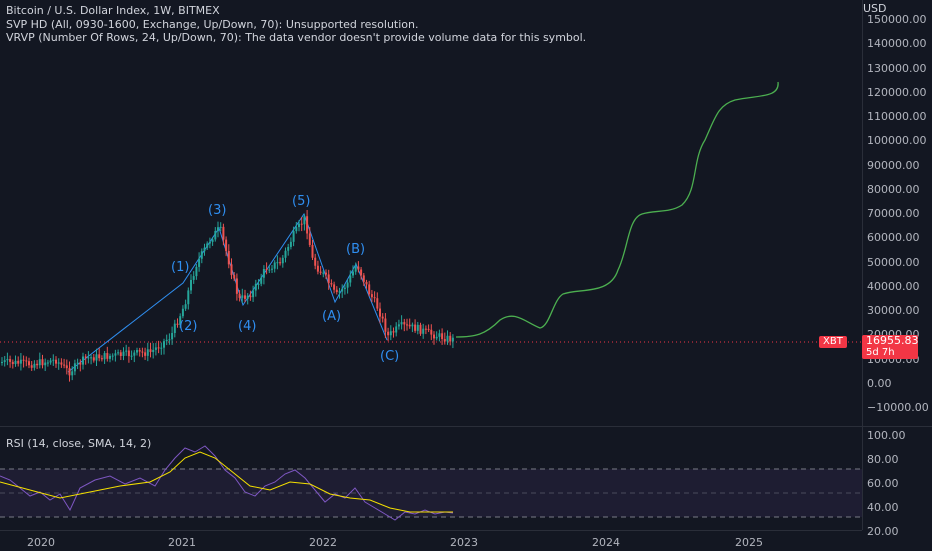 The image size is (932, 551). What do you see at coordinates (113, 10) in the screenshot?
I see `symbol-legend: Bitcoin / U.S. Dollar Index, 1W, BITMEX` at bounding box center [113, 10].